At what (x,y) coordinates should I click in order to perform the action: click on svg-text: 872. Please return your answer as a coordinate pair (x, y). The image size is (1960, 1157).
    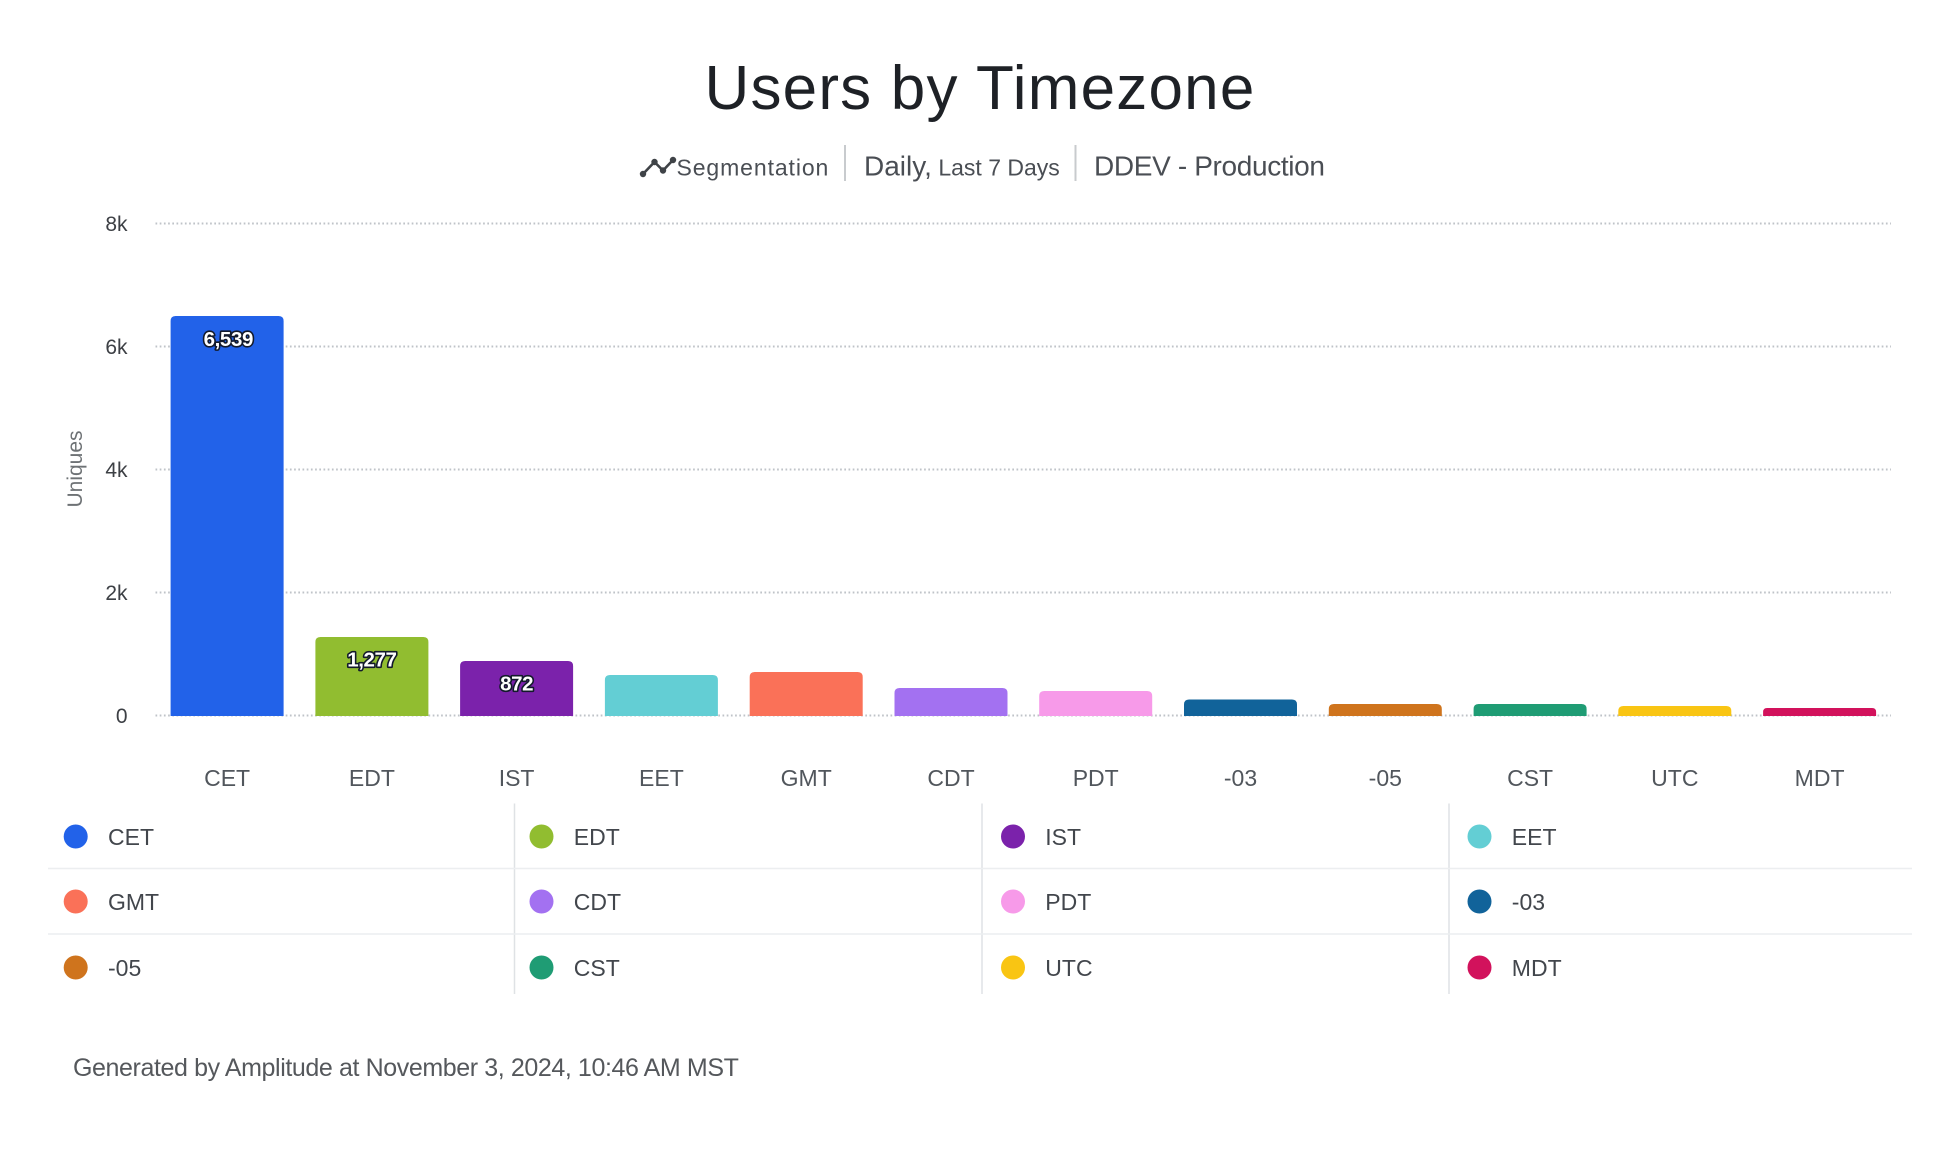
    Looking at the image, I should click on (516, 684).